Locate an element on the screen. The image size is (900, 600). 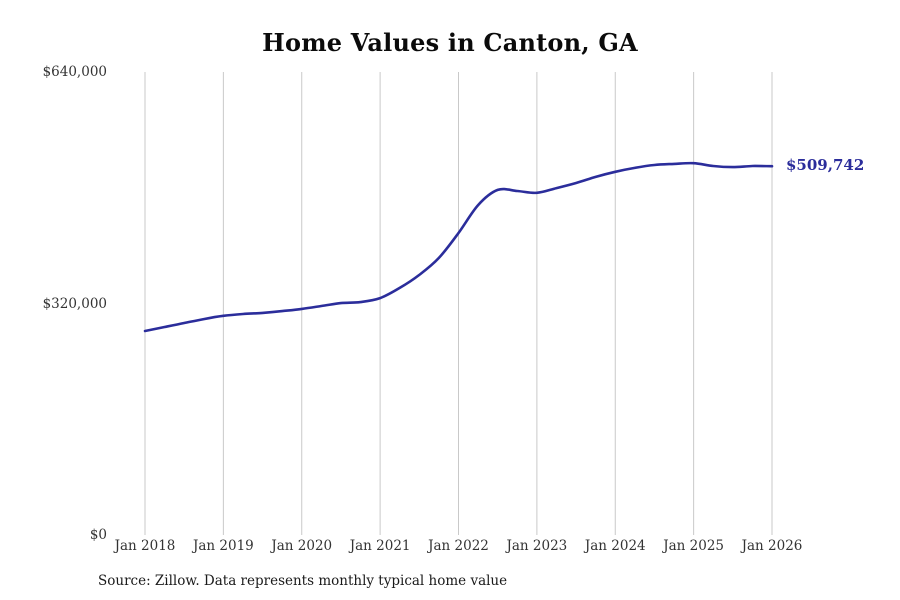
x-tick-label: Jan 2024 is located at coordinates (615, 546).